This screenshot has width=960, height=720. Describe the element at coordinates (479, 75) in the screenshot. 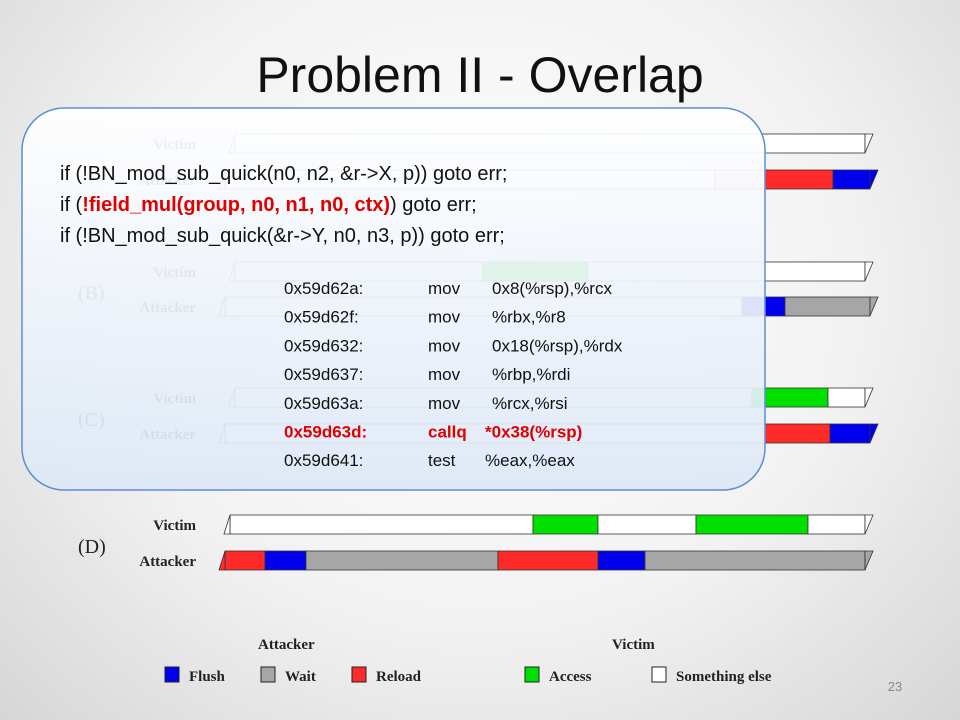

I see `title: Problem II - Overlap` at that location.